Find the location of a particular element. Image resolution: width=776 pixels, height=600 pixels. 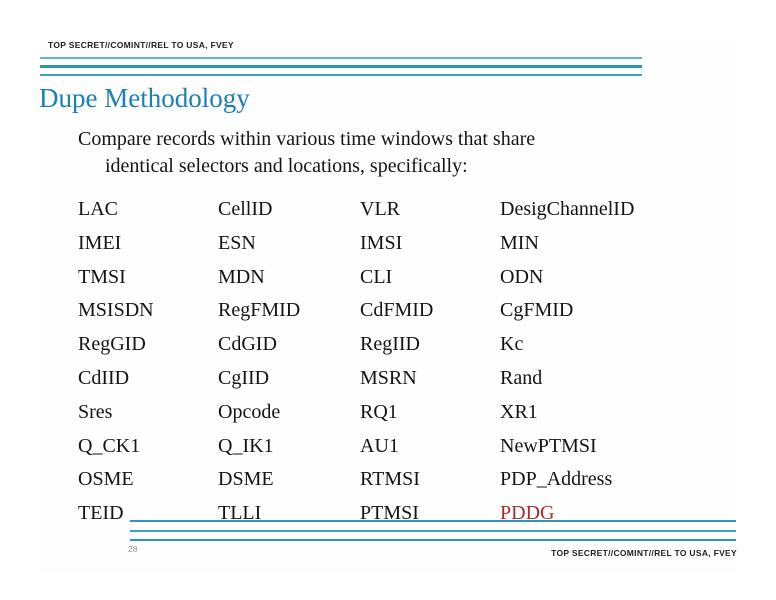

selector-cell: PDP_Address is located at coordinates (556, 479).